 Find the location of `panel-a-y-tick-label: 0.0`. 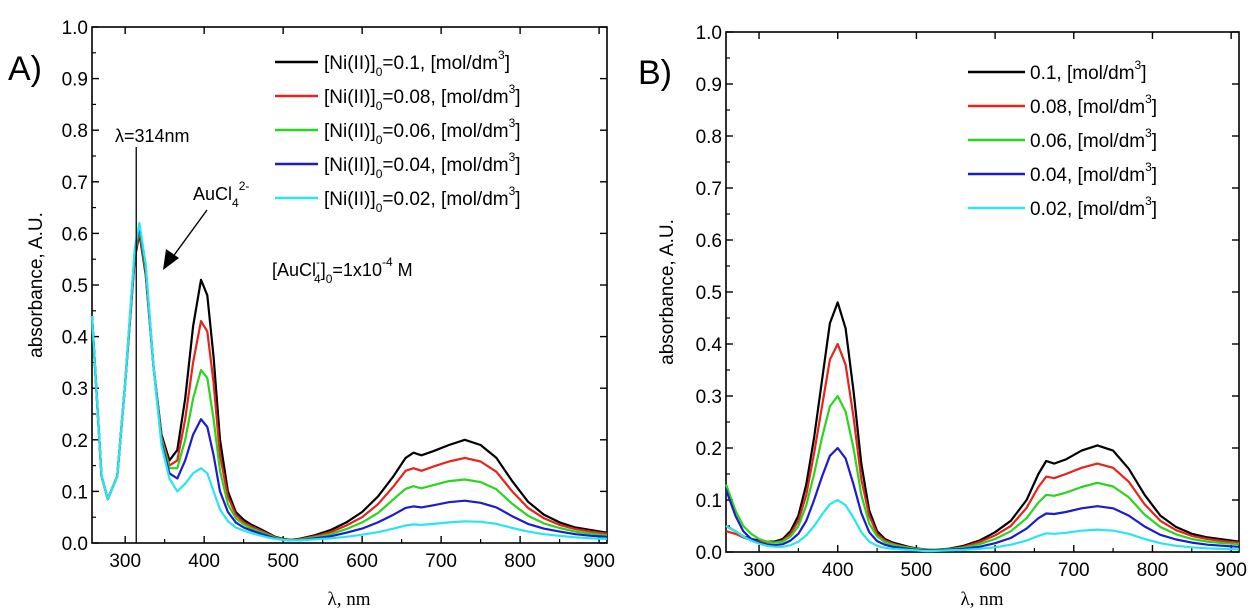

panel-a-y-tick-label: 0.0 is located at coordinates (75, 544).